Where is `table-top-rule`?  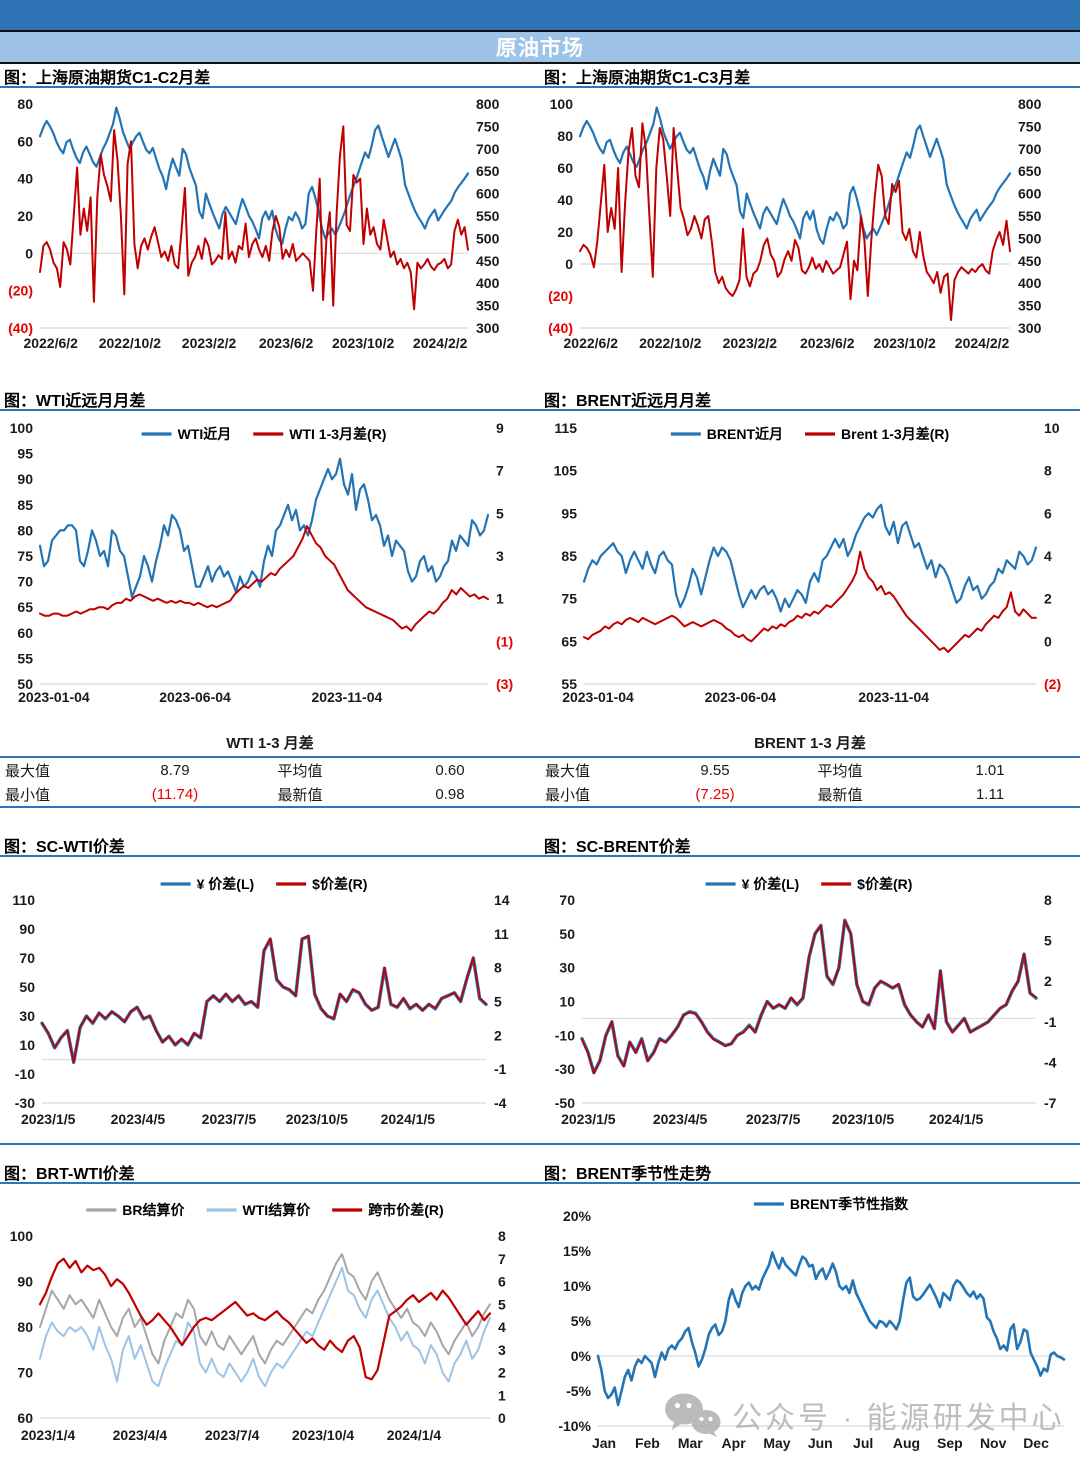
table-top-rule is located at coordinates (540, 757).